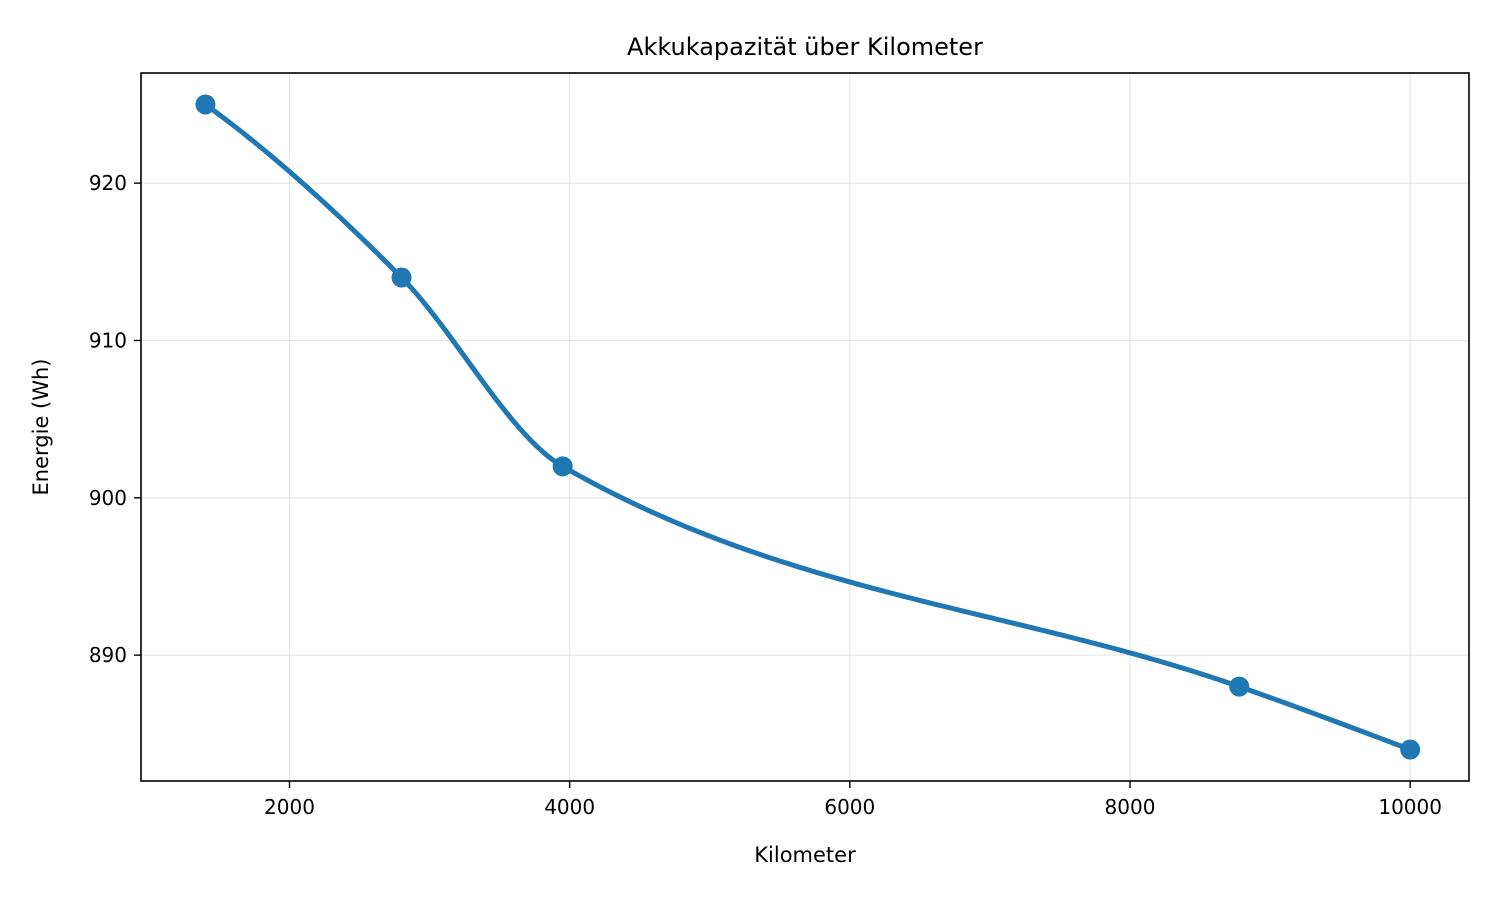 This screenshot has height=900, width=1500. I want to click on x-tick-label: 10000, so click(1410, 807).